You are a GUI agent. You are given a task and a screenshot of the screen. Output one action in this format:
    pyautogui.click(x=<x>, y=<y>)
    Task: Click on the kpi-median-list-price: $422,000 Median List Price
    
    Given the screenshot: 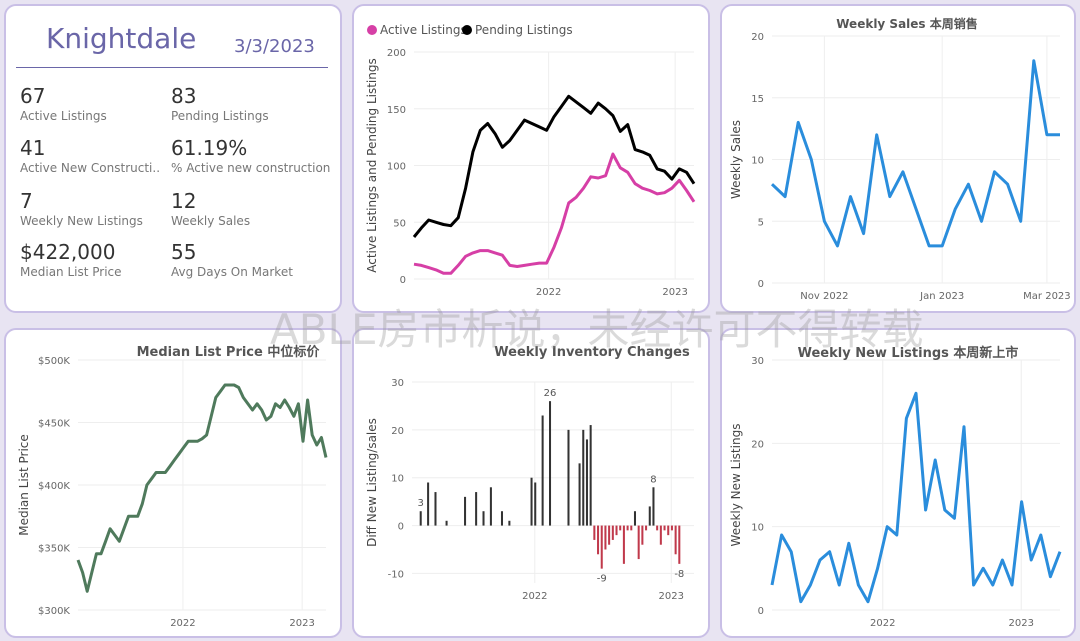 What is the action you would take?
    pyautogui.click(x=71, y=260)
    